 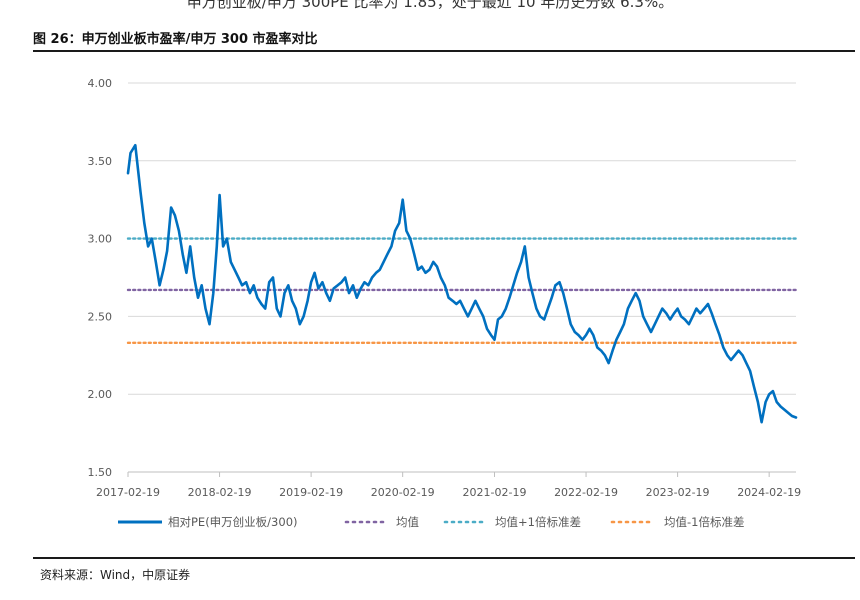 What do you see at coordinates (233, 522) in the screenshot?
I see `legend-label-0: 相对PE(申万创业板/300)` at bounding box center [233, 522].